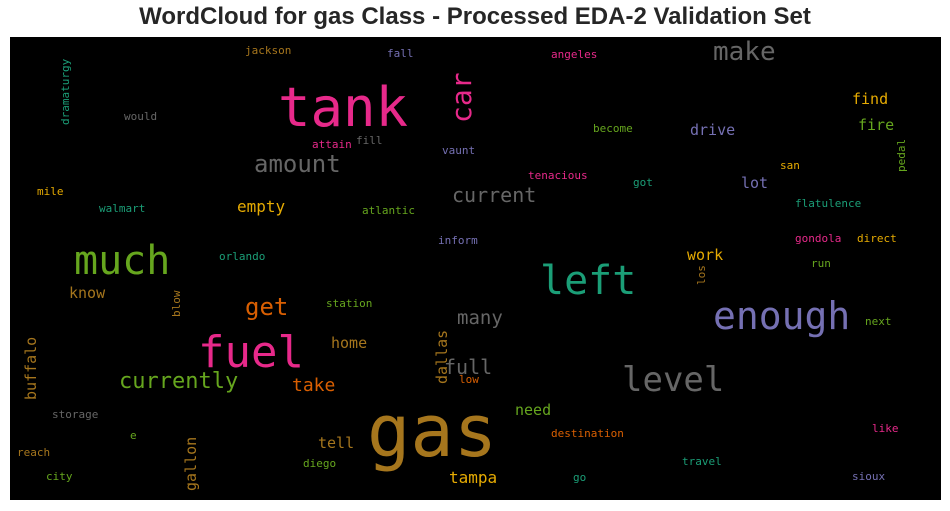 Image resolution: width=950 pixels, height=511 pixels. I want to click on word-amount: amount, so click(297, 164).